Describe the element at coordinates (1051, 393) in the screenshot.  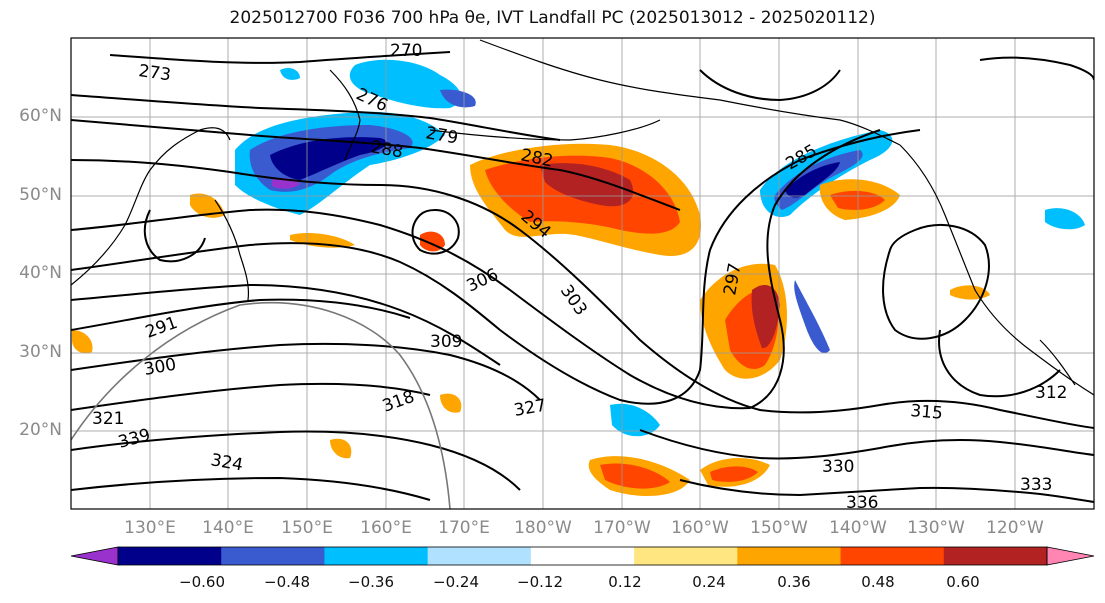
I see `contour-label: 312` at that location.